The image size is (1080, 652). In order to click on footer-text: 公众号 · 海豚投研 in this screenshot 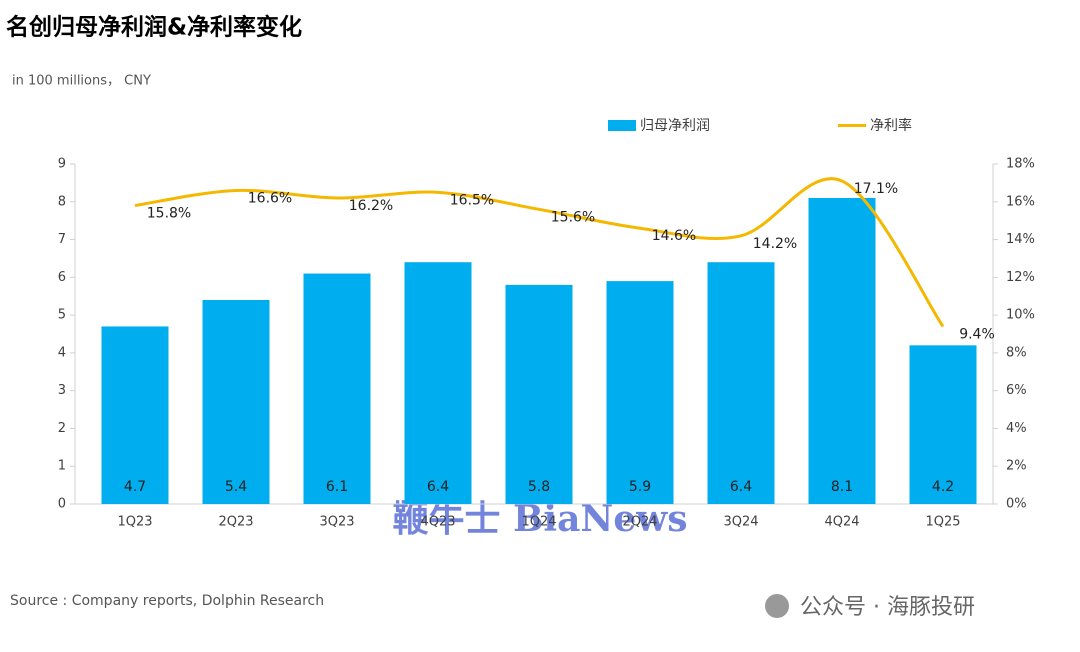, I will do `click(887, 607)`.